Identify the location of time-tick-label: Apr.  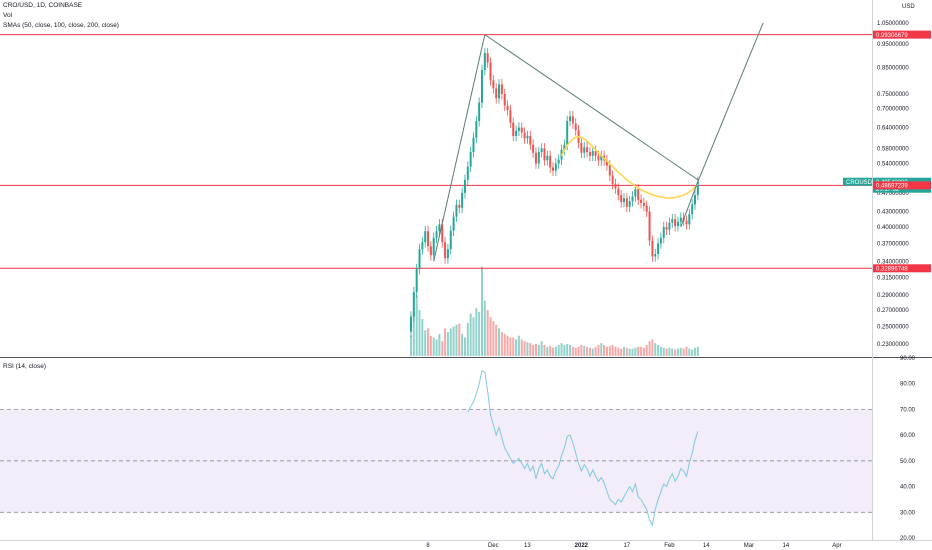
(836, 546).